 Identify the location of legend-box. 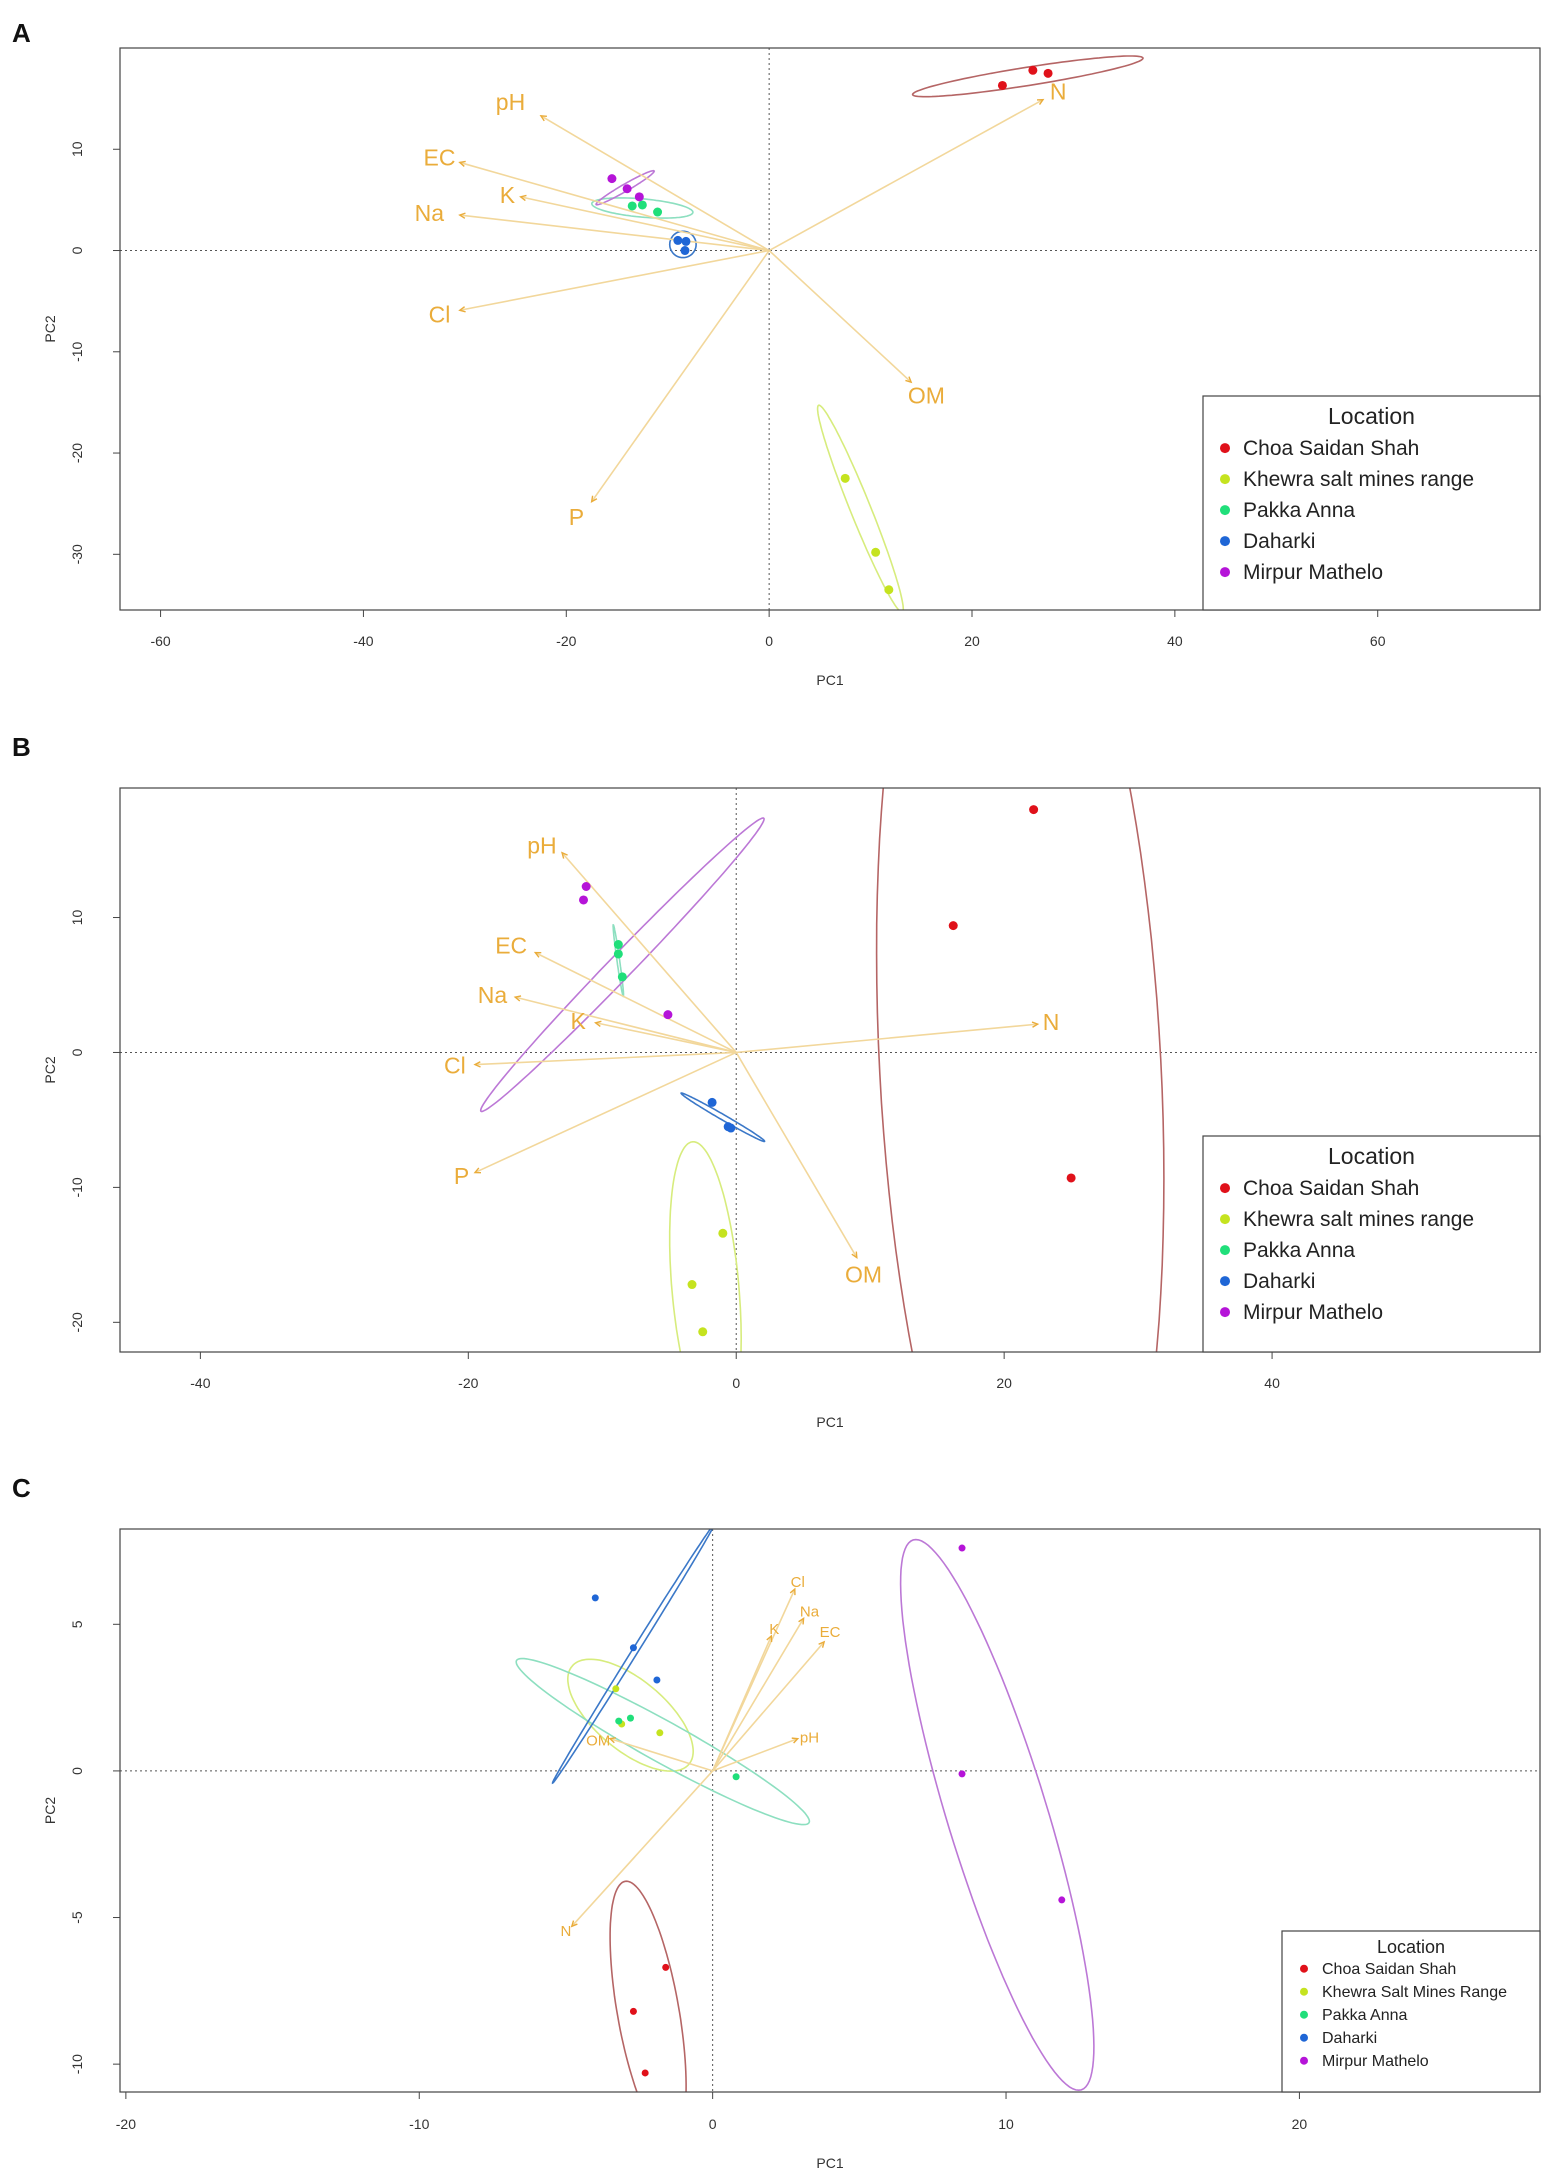
(1371, 503).